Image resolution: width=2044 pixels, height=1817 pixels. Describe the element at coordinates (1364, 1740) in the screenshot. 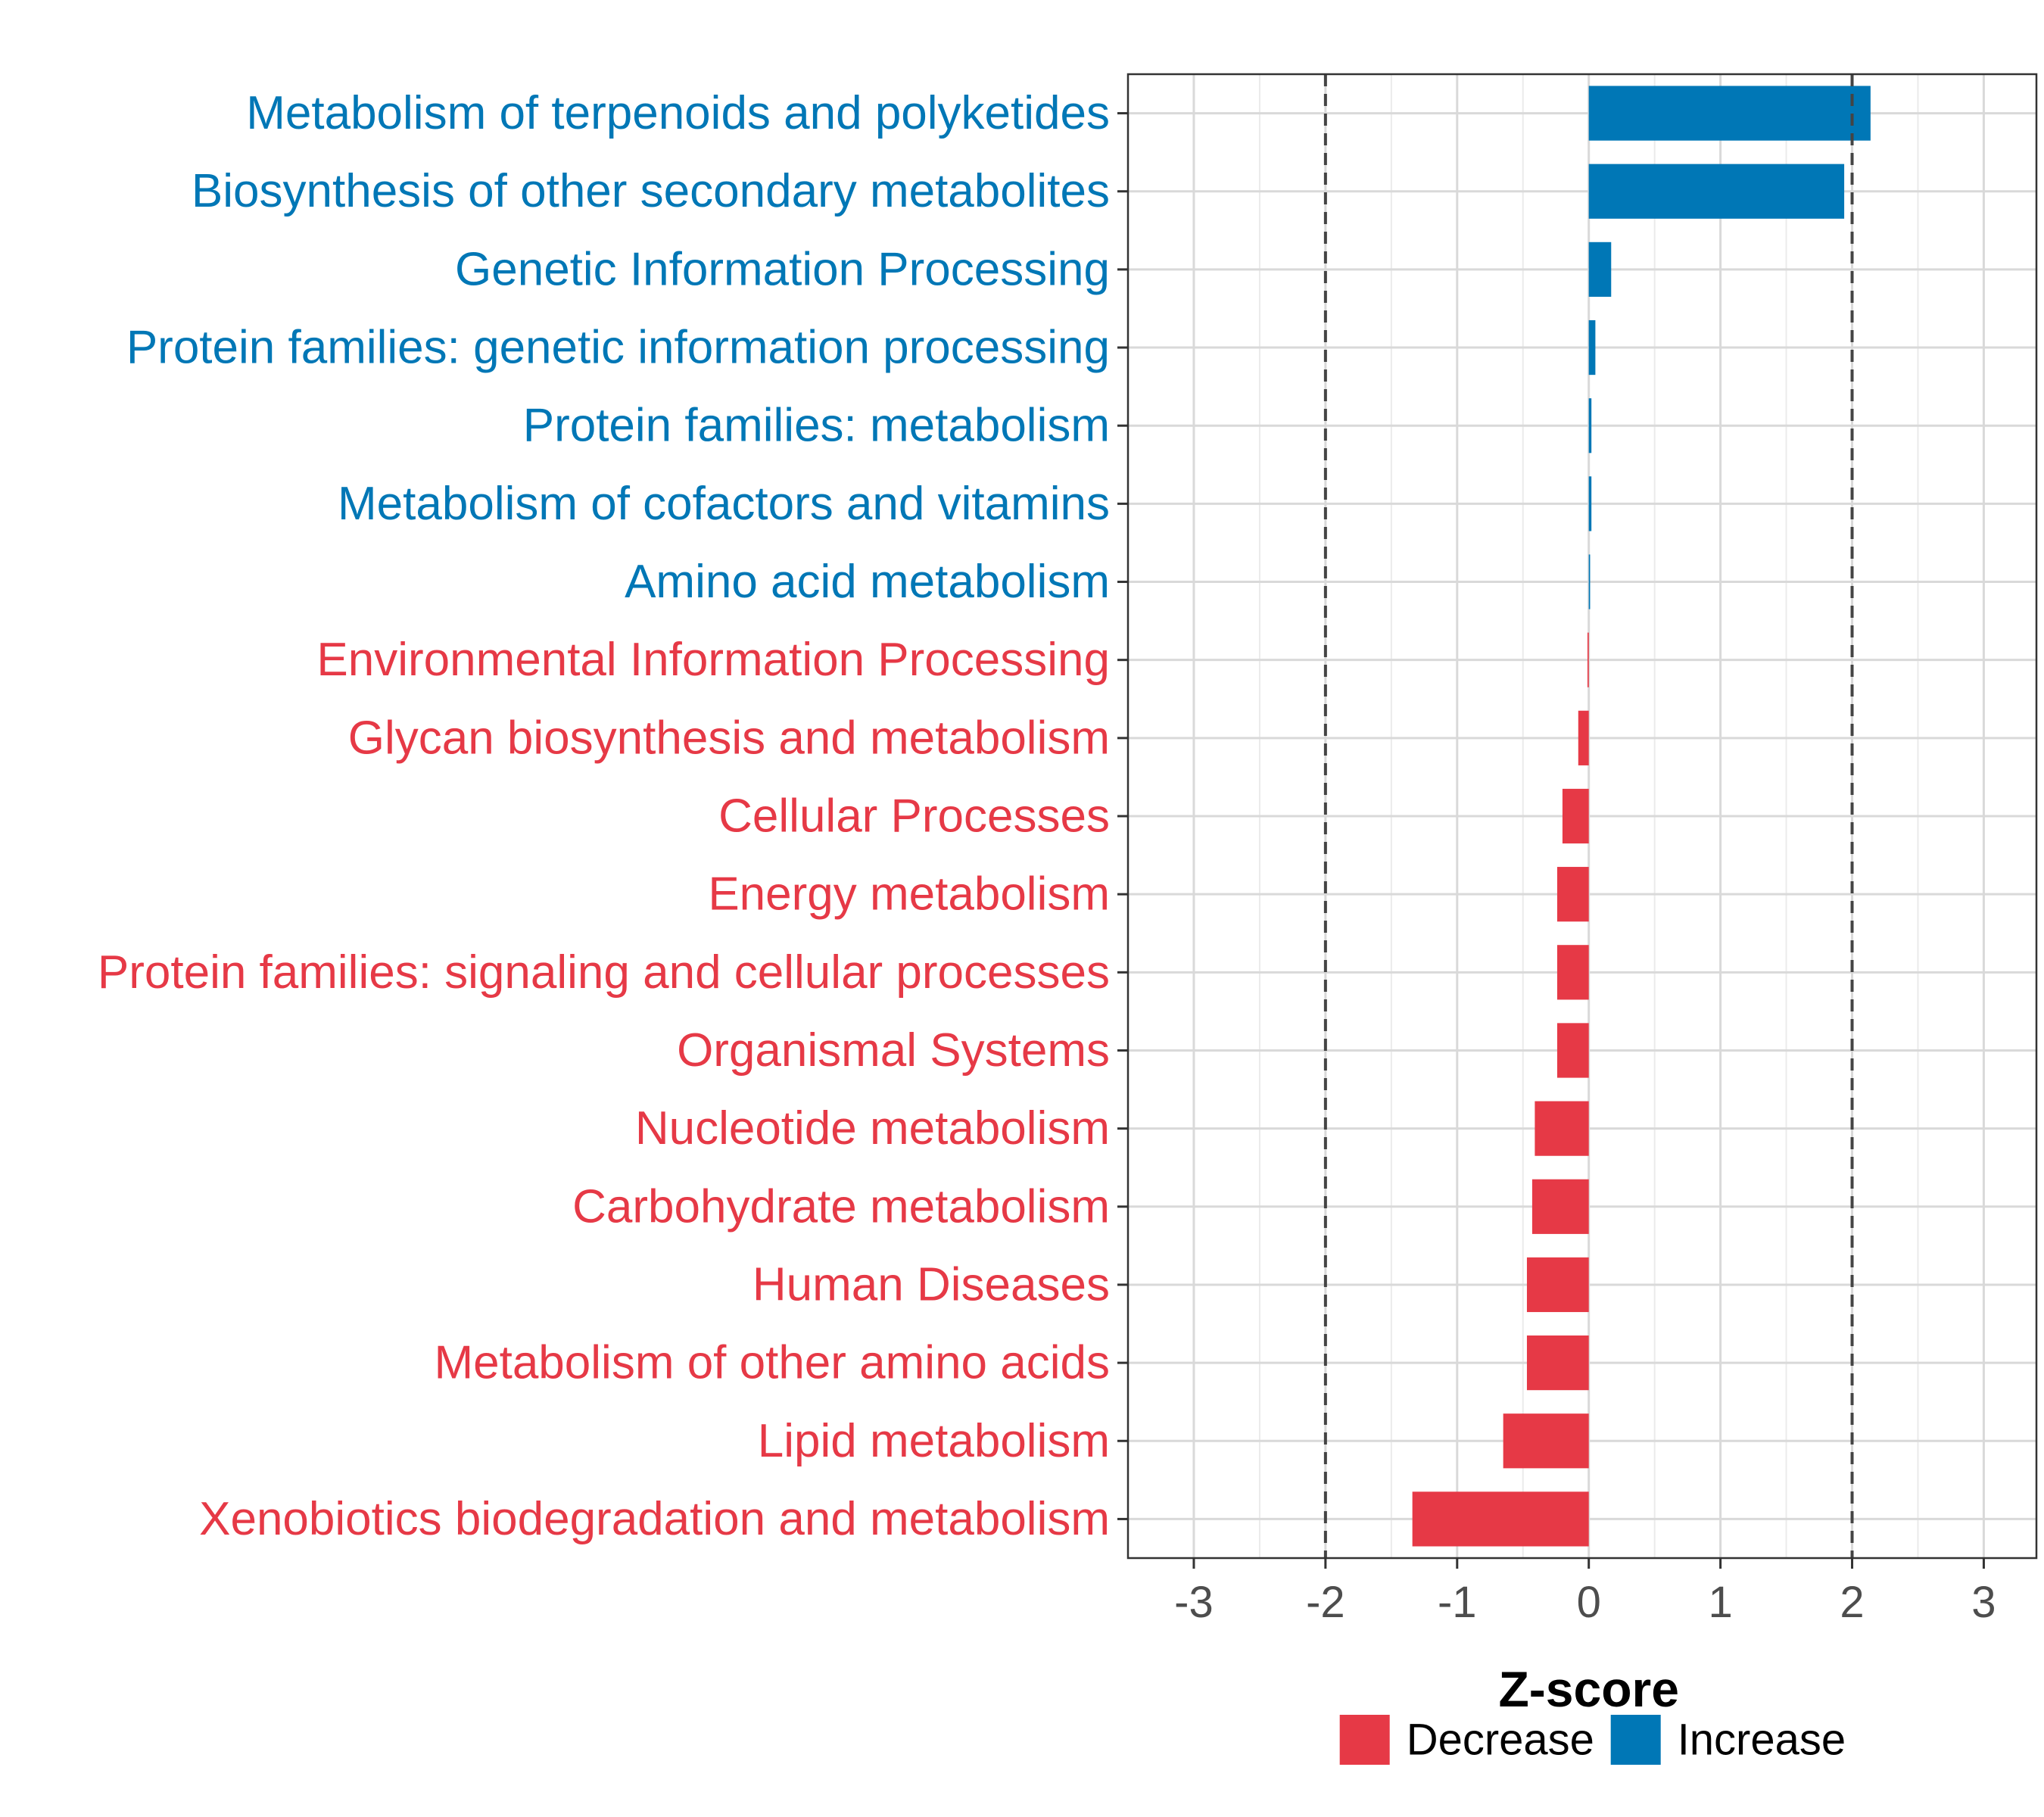

I see `legend-key-decrease` at that location.